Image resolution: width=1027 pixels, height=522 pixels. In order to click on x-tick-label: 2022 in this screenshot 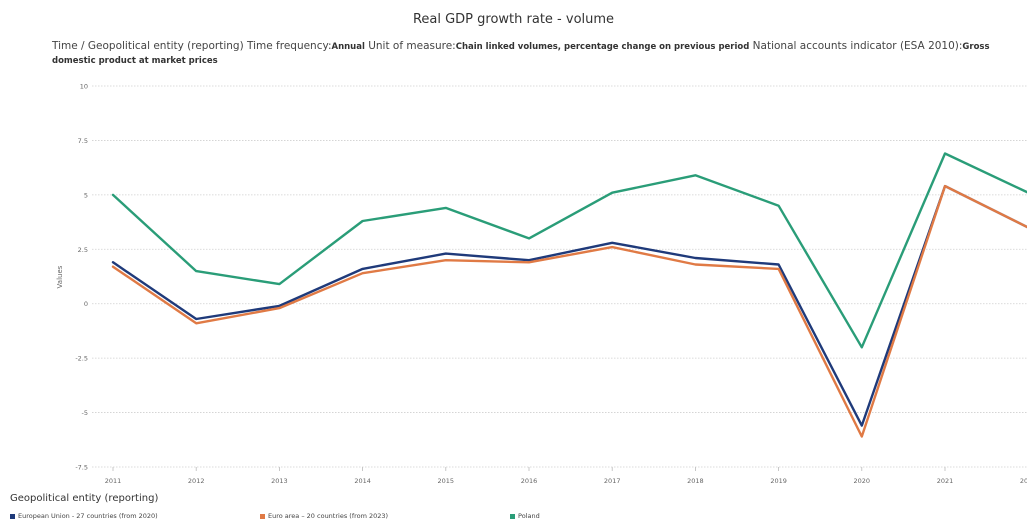, I will do `click(1023, 481)`.